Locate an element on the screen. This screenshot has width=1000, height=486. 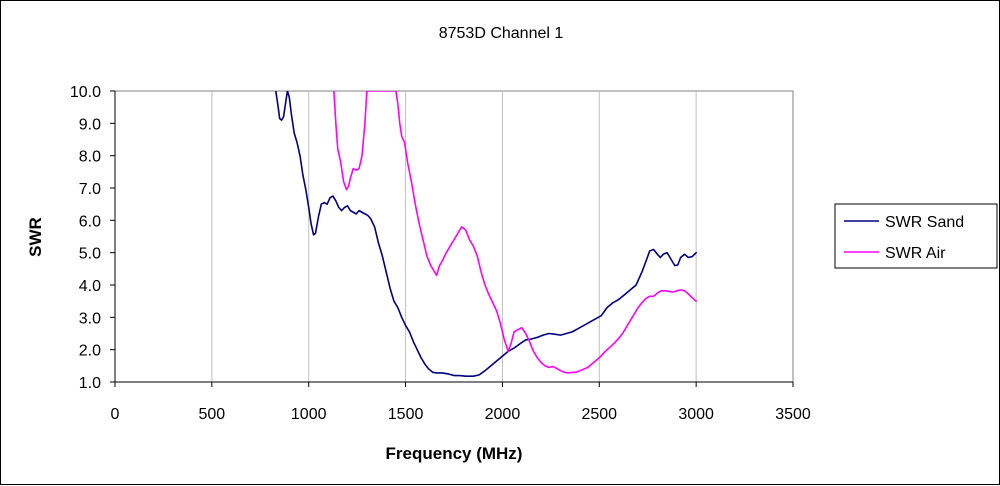
legend-label-swr-air: SWR Air is located at coordinates (915, 253).